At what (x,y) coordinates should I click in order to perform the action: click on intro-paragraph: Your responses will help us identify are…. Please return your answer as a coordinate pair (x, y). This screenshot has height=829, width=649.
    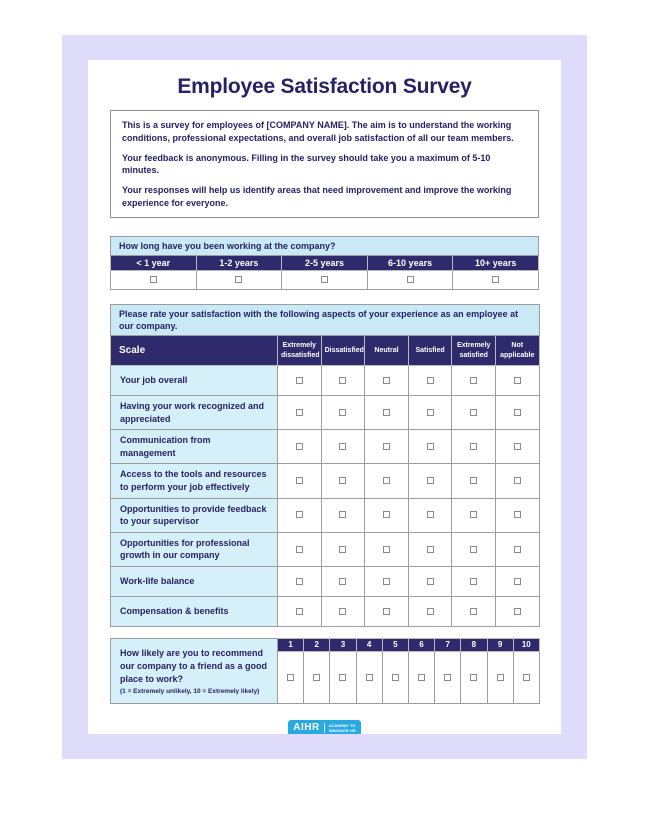
    Looking at the image, I should click on (317, 196).